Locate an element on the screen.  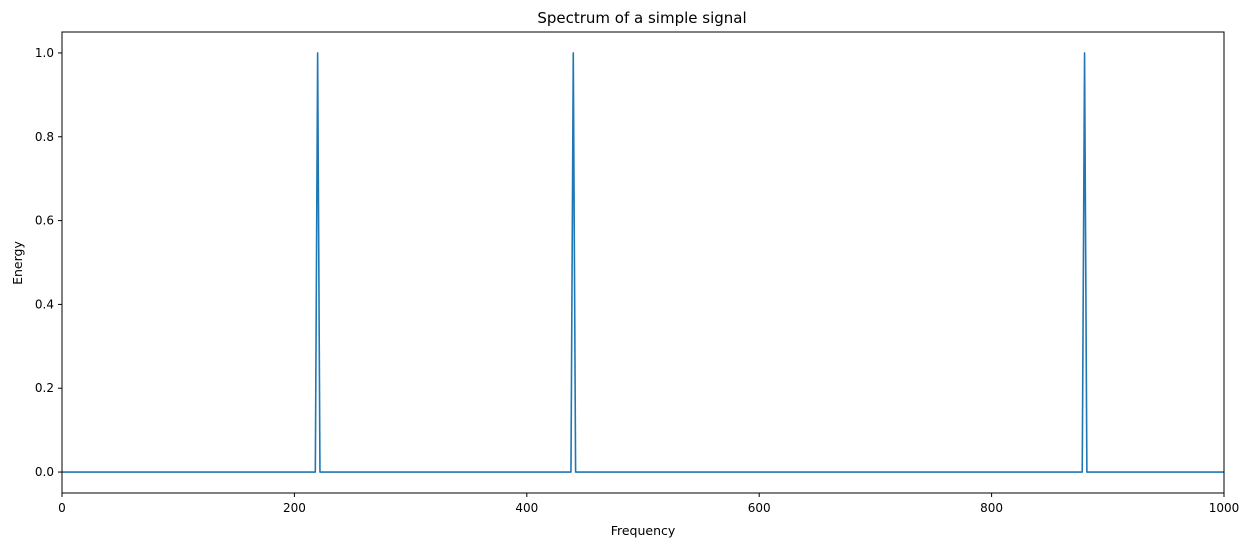
x-tick-label: 600 is located at coordinates (759, 508).